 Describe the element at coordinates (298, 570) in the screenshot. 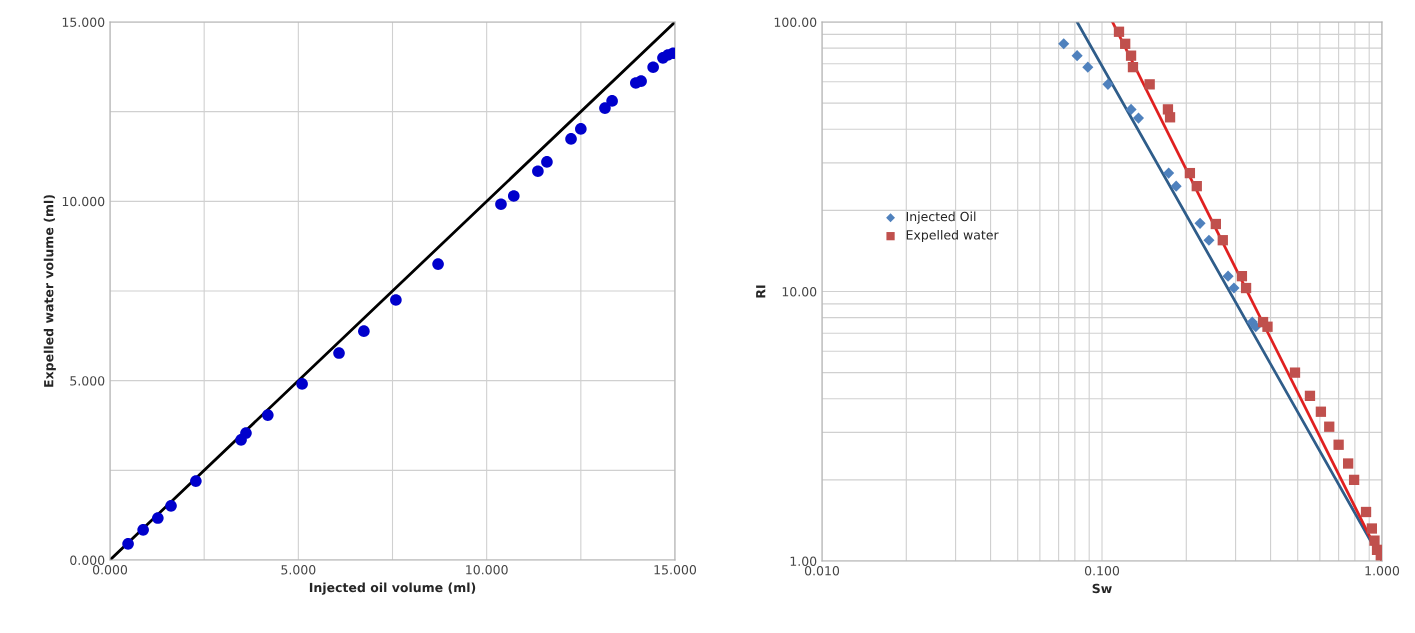

I see `x-tick-label: 5.000` at that location.